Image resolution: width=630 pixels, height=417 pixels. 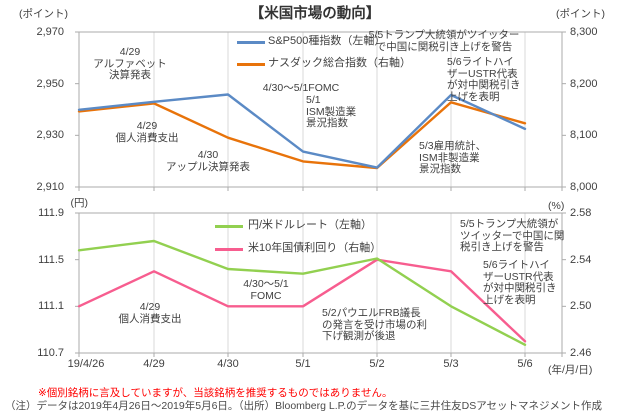 I want to click on chart-annotation: 5/5トランプ大統領がツイッター で中国に関税引き上げを警告, so click(x=444, y=41).